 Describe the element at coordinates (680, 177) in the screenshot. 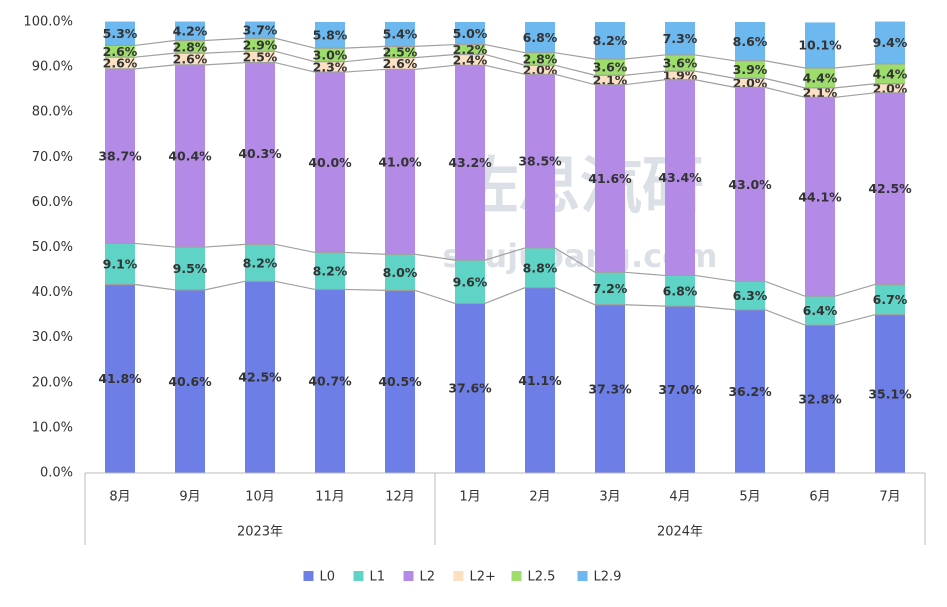

I see `value-label: 43.4%` at that location.